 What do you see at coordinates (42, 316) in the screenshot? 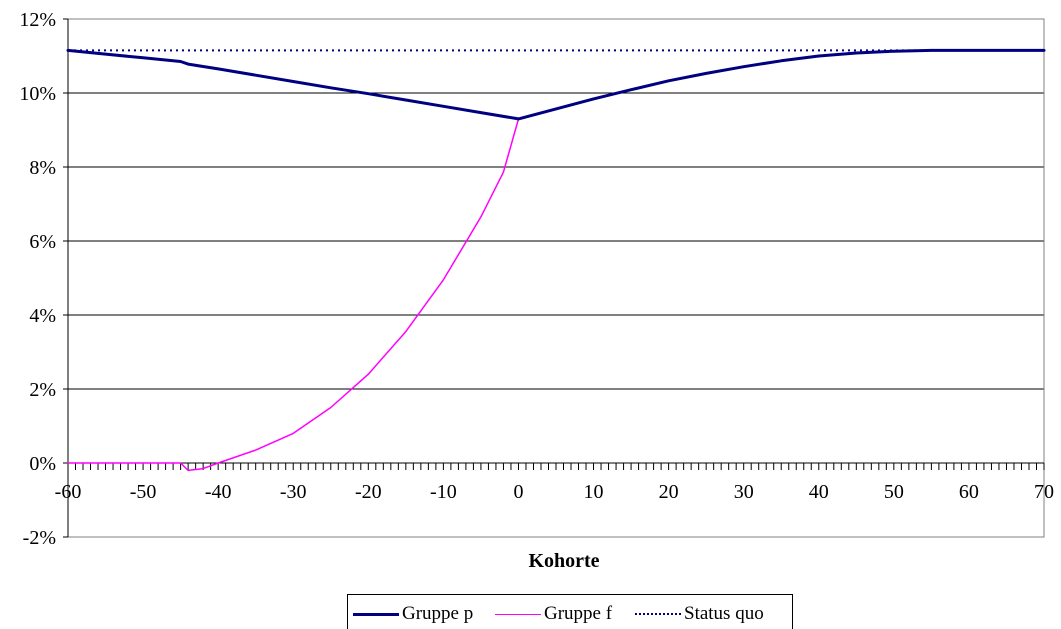
I see `y-tick-label: 4%` at bounding box center [42, 316].